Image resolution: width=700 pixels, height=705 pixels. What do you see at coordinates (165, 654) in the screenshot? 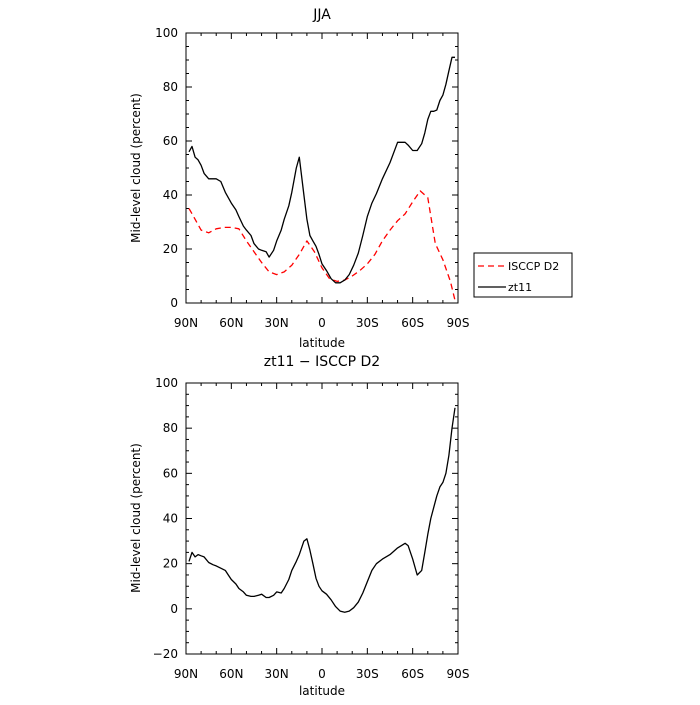
I see `y-tick-label: −20` at bounding box center [165, 654].